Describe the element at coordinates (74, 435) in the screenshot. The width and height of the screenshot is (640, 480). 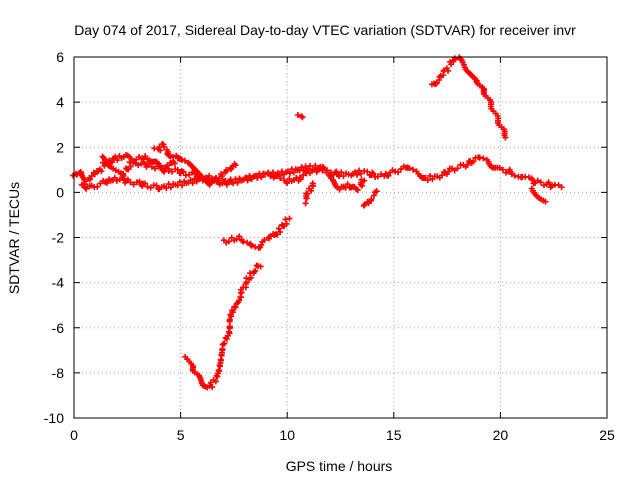
I see `x-tick-label: 0` at that location.